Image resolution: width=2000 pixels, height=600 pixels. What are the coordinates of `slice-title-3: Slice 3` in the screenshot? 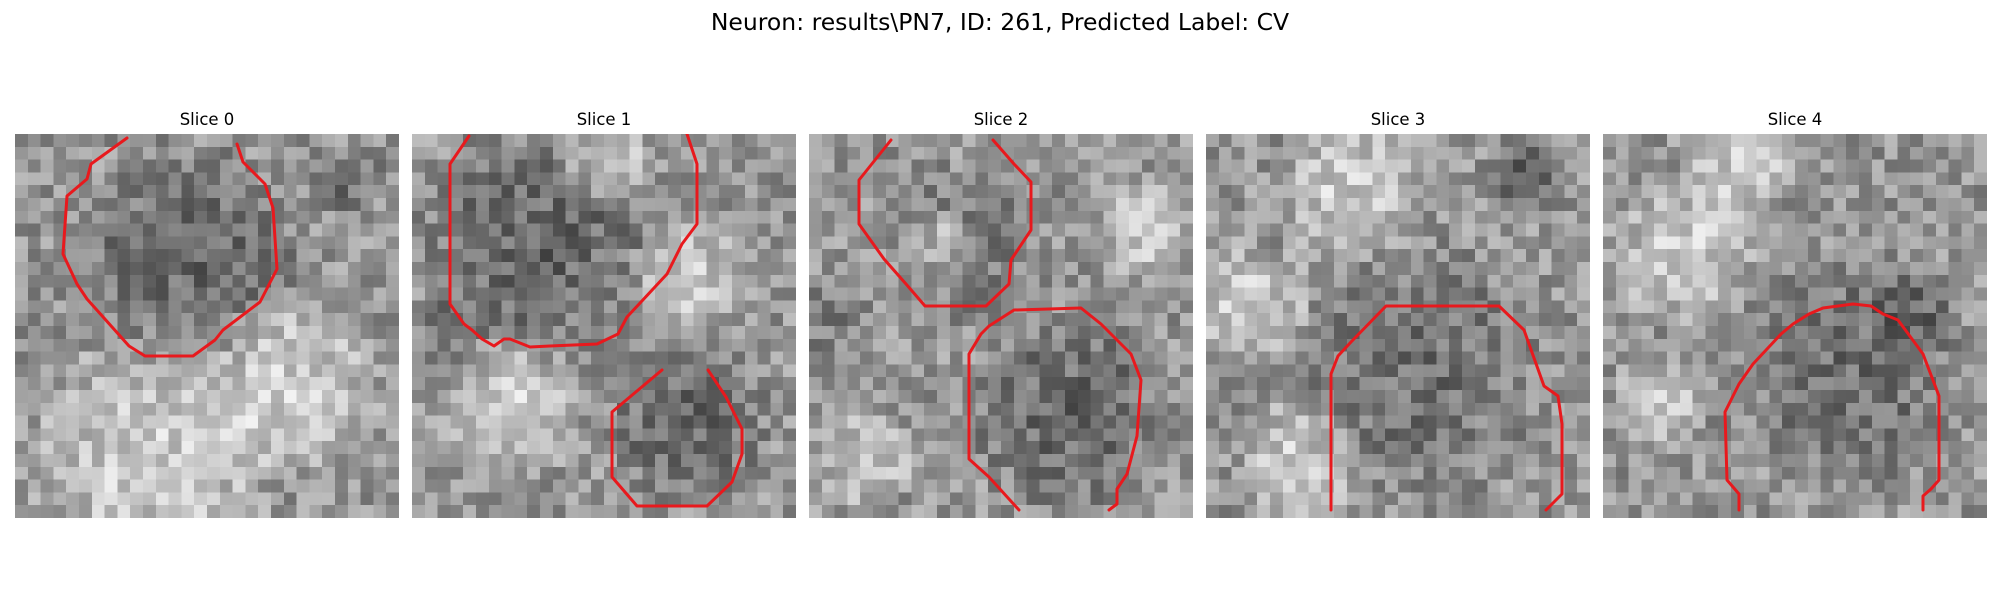 It's located at (1398, 119).